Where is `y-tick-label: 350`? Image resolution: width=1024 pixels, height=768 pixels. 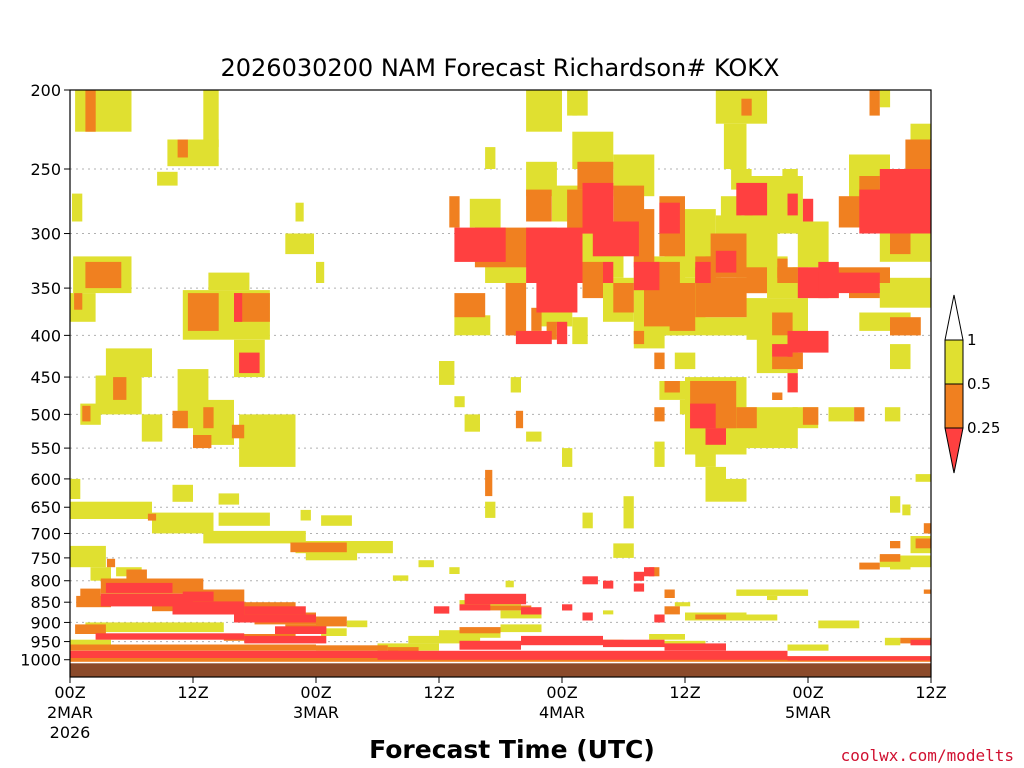 y-tick-label: 350 is located at coordinates (45, 288).